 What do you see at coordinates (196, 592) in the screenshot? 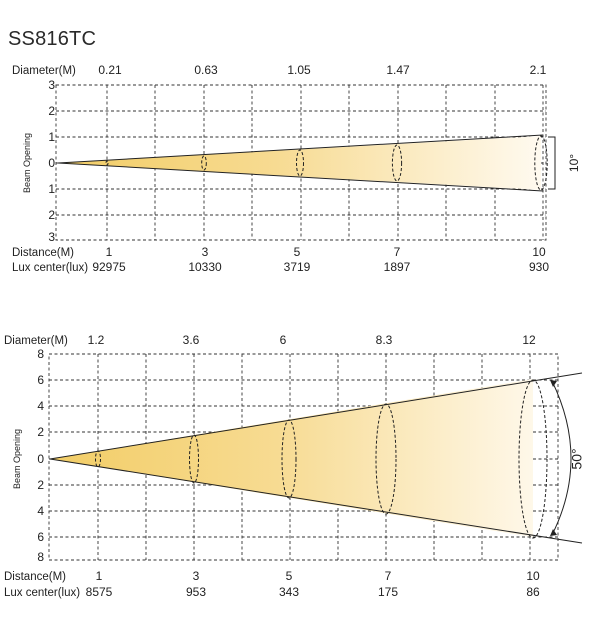
I see `lux-value: 953` at bounding box center [196, 592].